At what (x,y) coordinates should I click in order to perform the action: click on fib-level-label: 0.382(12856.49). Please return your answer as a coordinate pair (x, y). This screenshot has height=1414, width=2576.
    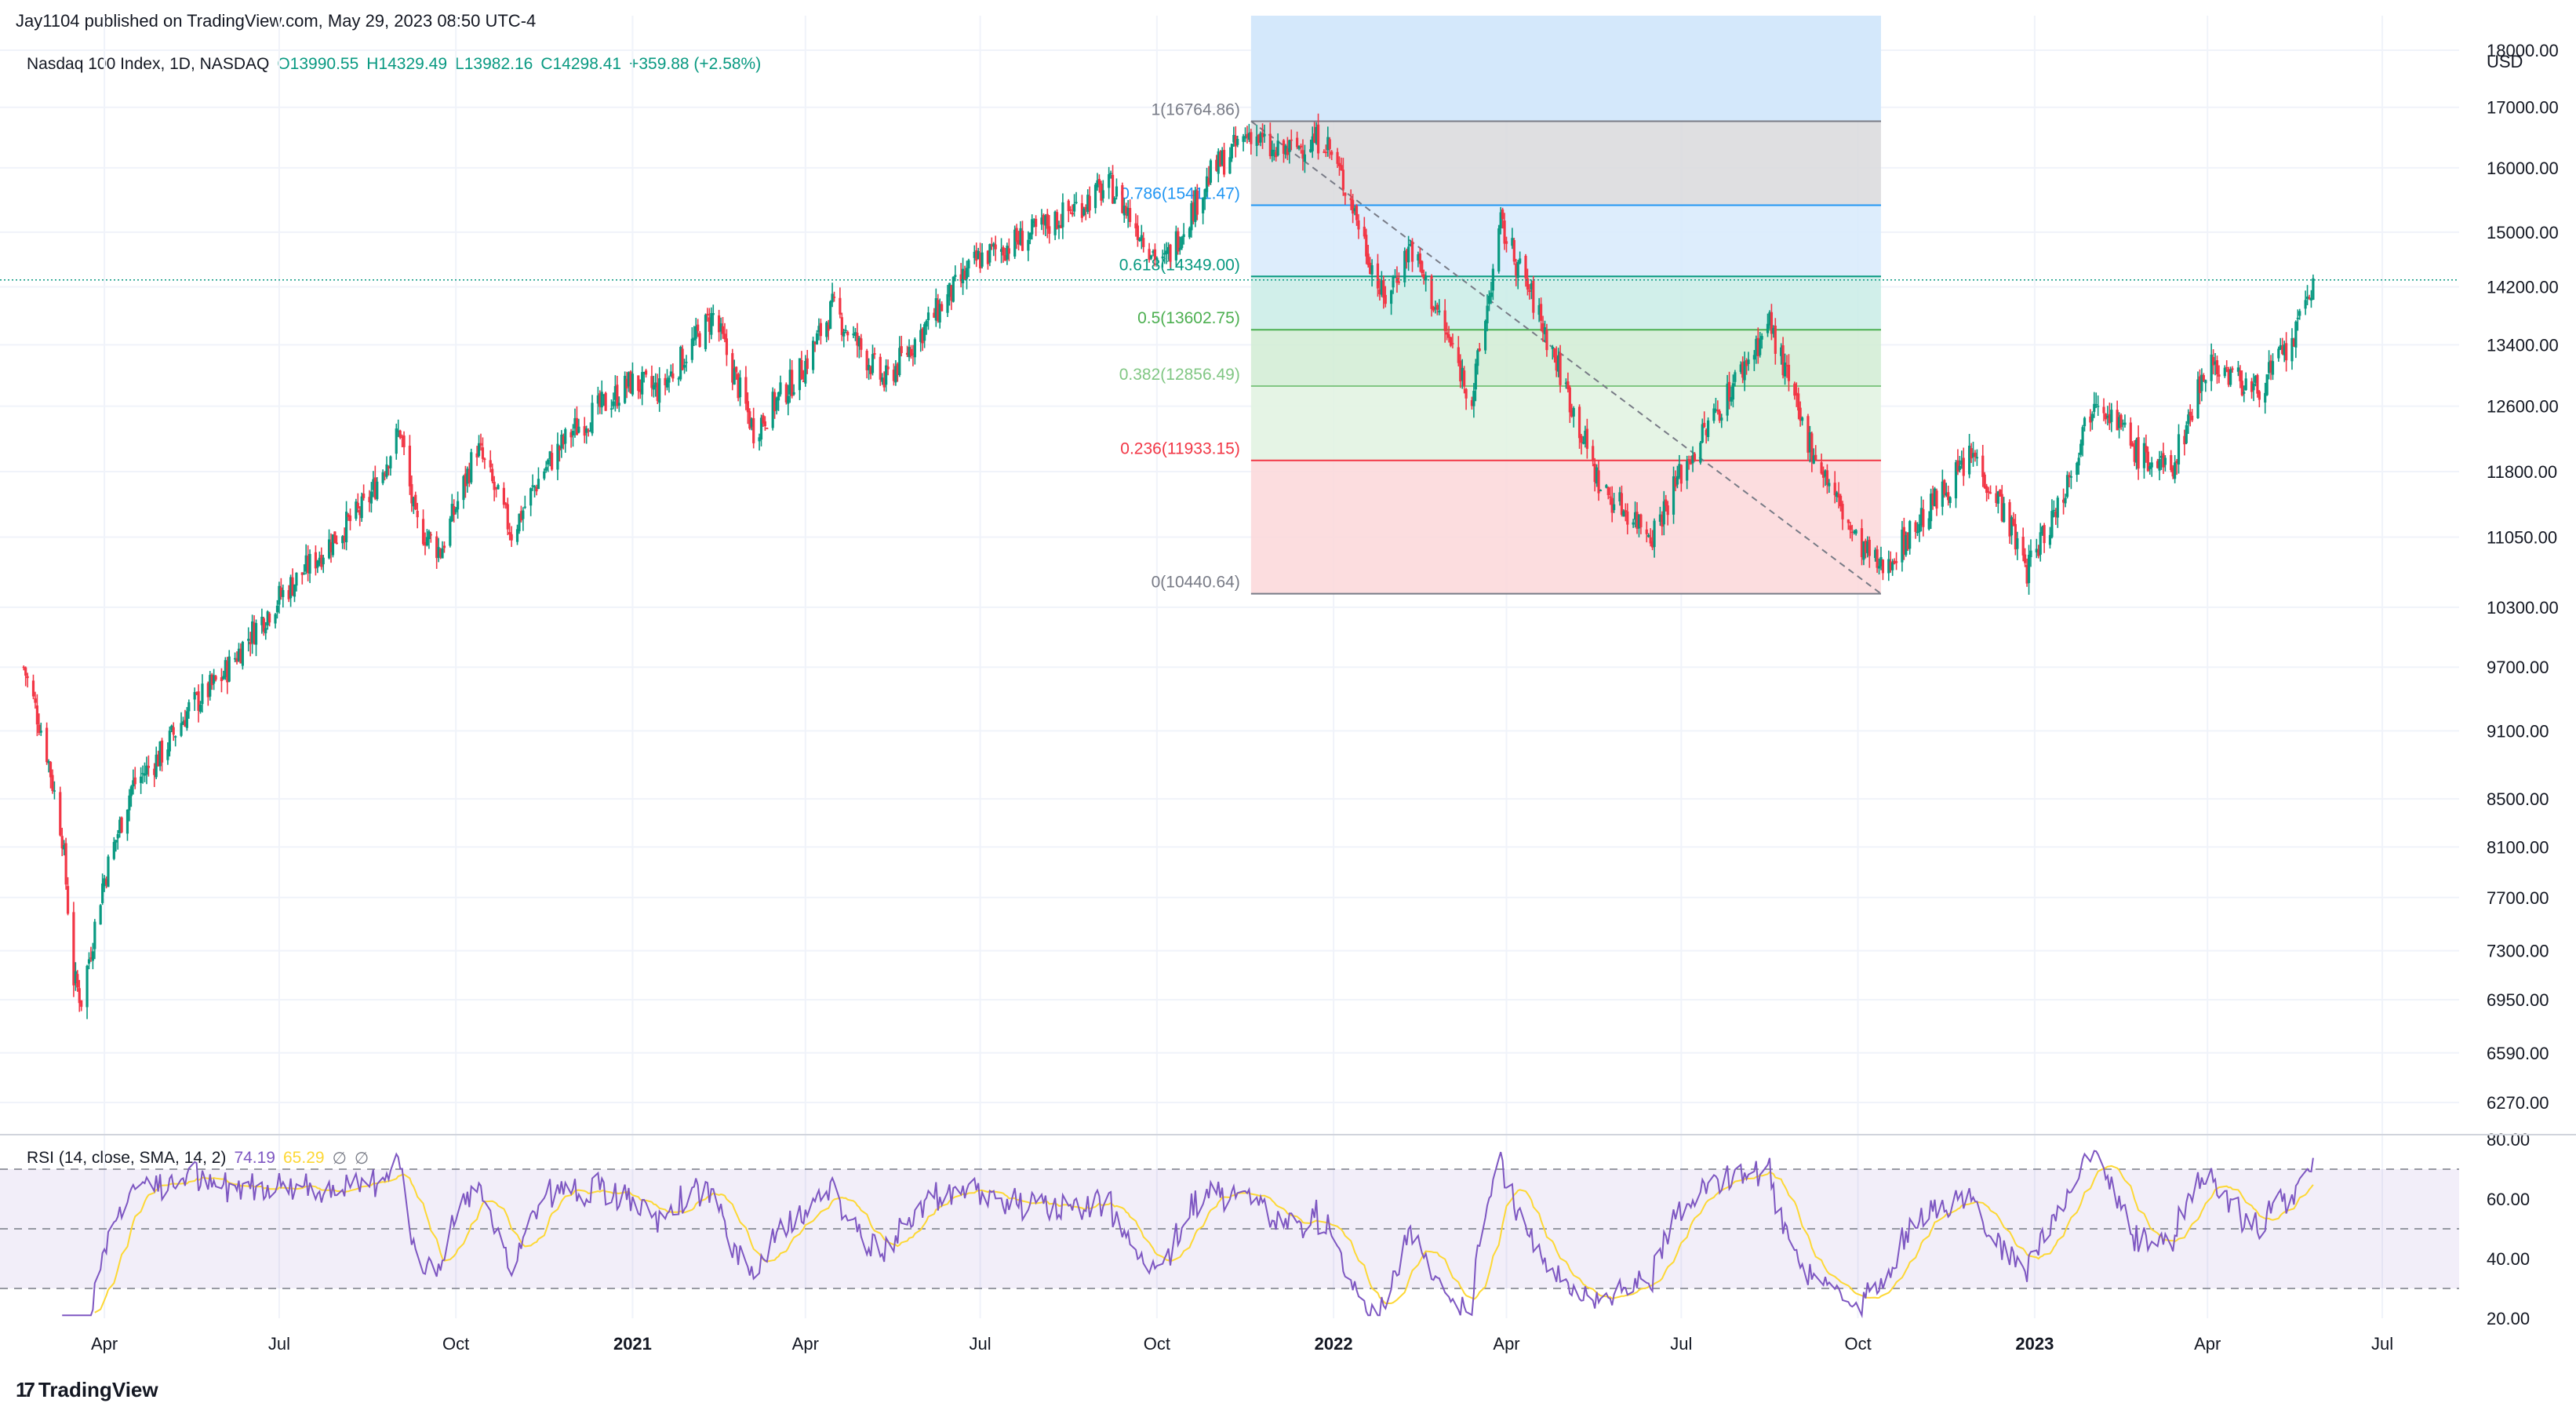
    Looking at the image, I should click on (1179, 375).